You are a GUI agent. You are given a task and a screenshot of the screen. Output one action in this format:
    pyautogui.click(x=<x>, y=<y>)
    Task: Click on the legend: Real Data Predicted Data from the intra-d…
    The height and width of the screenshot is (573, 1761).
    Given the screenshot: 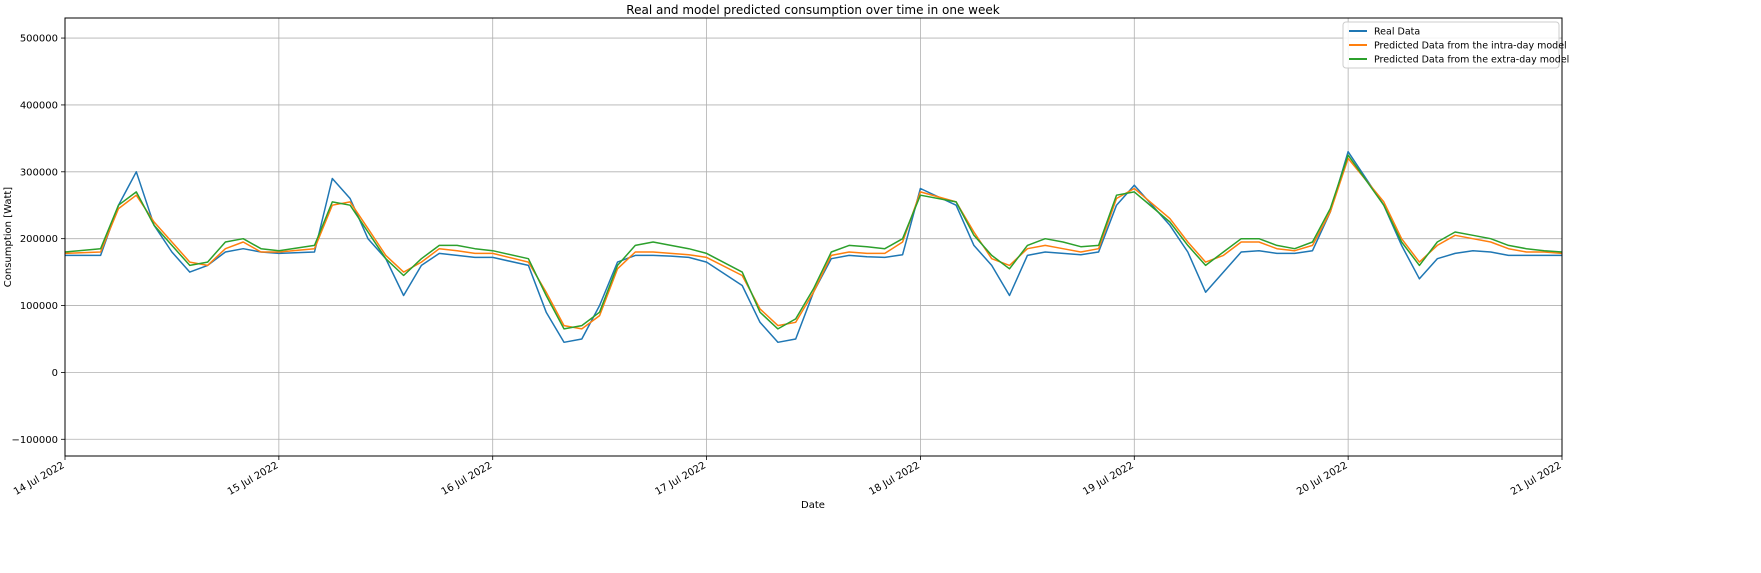 What is the action you would take?
    pyautogui.click(x=1455, y=45)
    